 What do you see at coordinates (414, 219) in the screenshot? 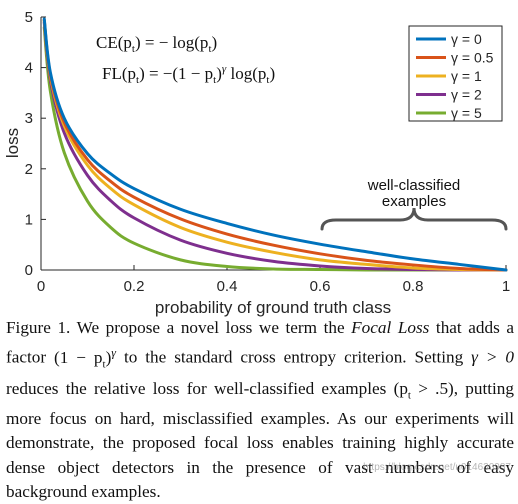
I see `region-brace` at bounding box center [414, 219].